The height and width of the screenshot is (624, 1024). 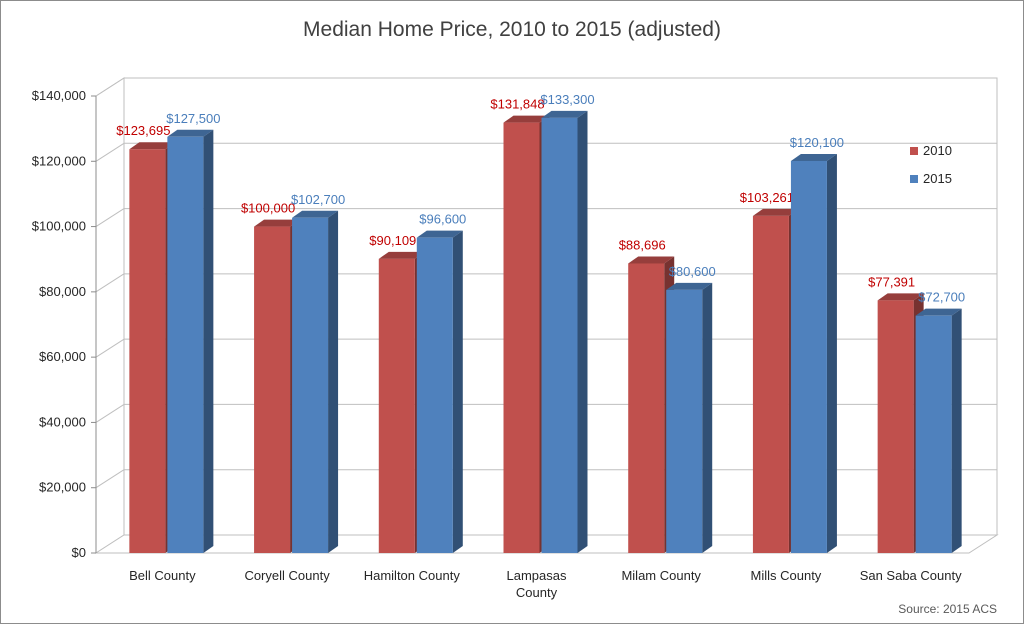 What do you see at coordinates (62, 356) in the screenshot?
I see `y-tick-label: $60,000` at bounding box center [62, 356].